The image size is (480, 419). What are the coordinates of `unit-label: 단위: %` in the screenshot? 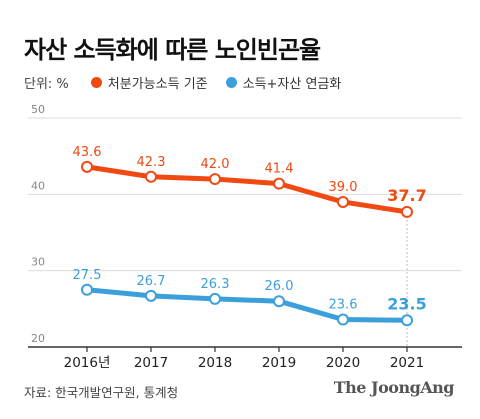 It's located at (46, 84).